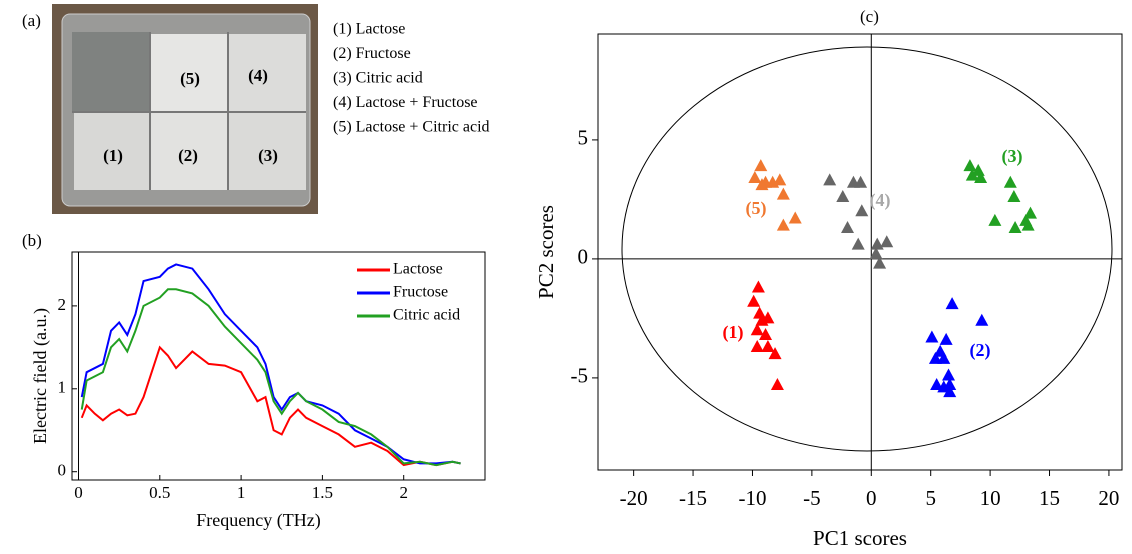  Describe the element at coordinates (930, 498) in the screenshot. I see `x-tick-label: 5` at that location.